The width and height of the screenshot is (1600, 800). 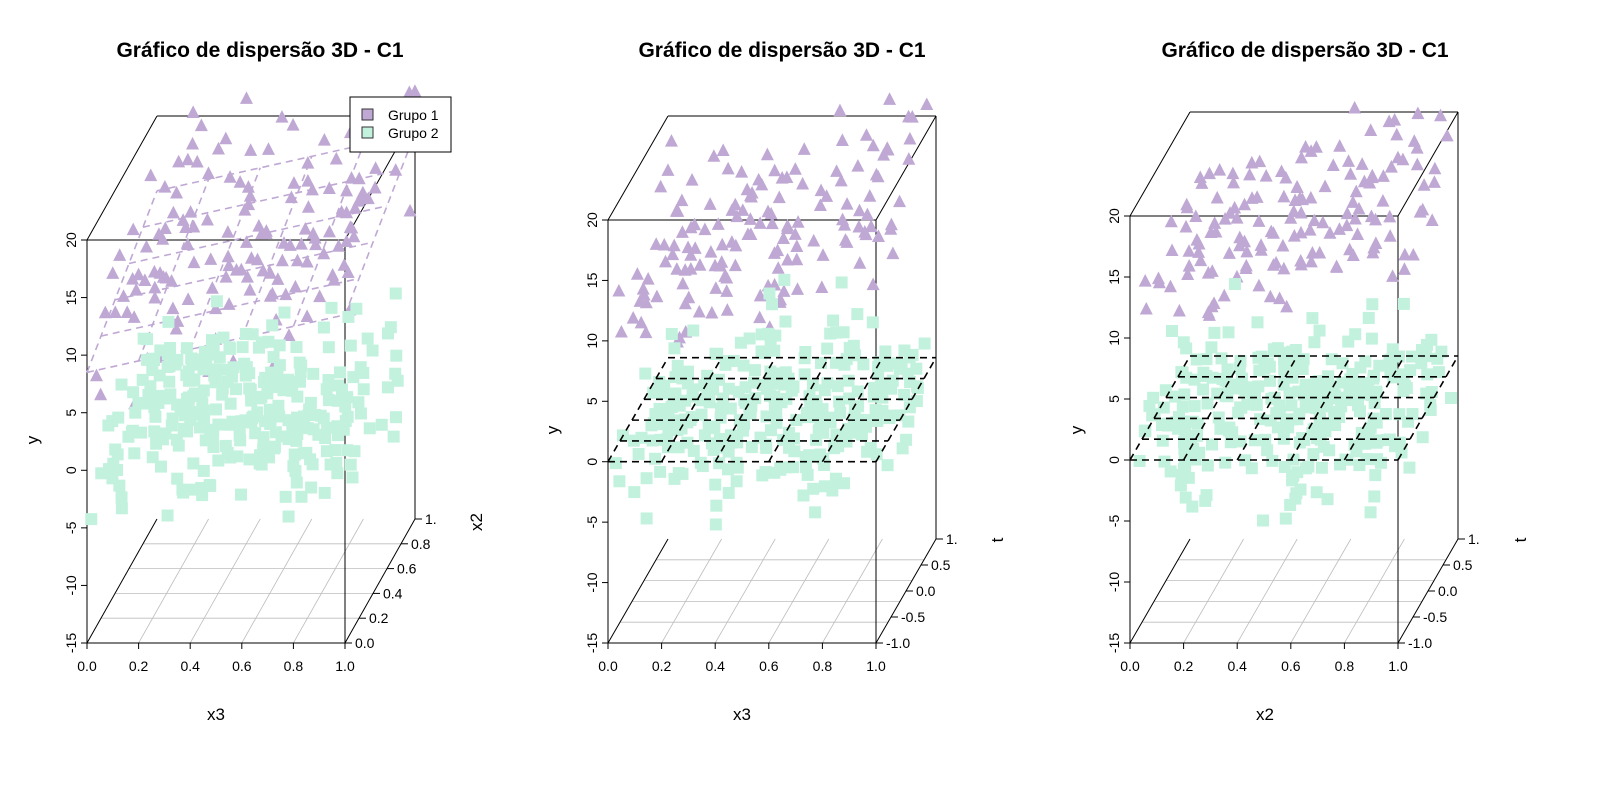 I want to click on floor-grid-line, so click(x=277, y=581).